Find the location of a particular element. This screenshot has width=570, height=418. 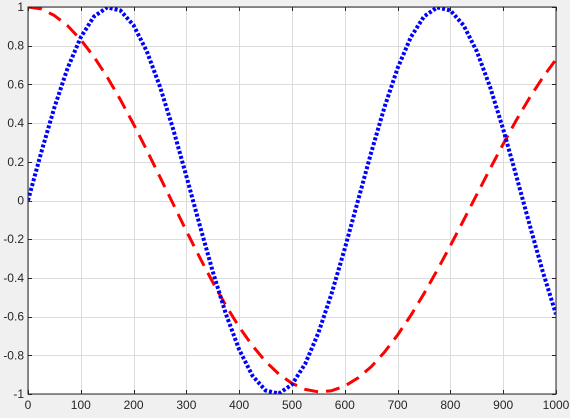

x-tick-label: 800 is located at coordinates (450, 405).